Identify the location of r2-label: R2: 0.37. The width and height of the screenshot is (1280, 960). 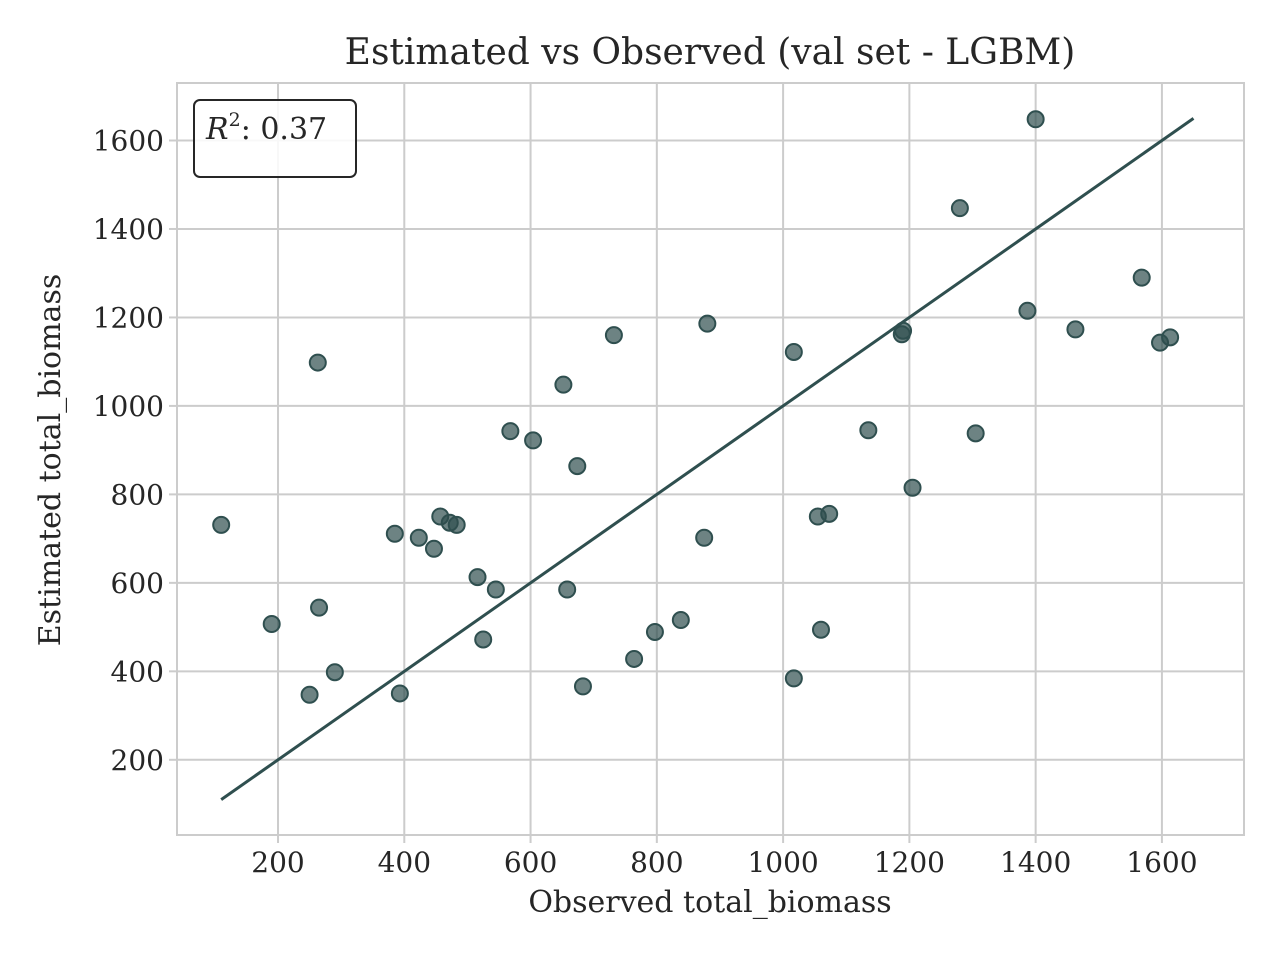
(266, 128).